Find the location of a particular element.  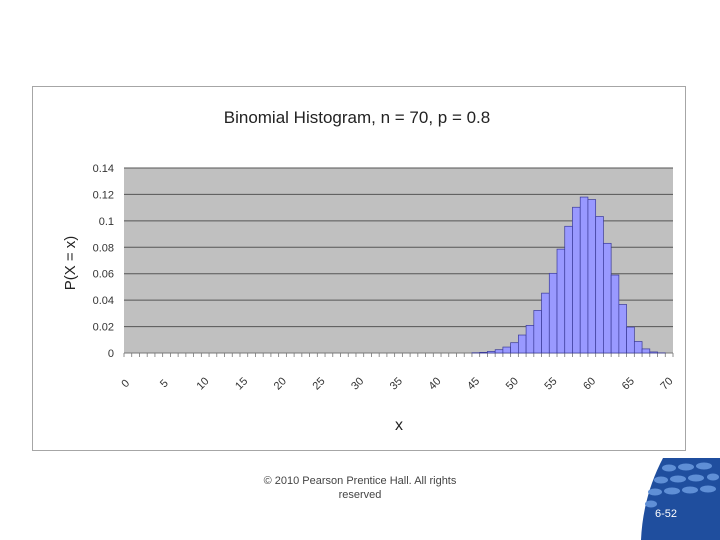

x-tick-label: 60 is located at coordinates (589, 383).